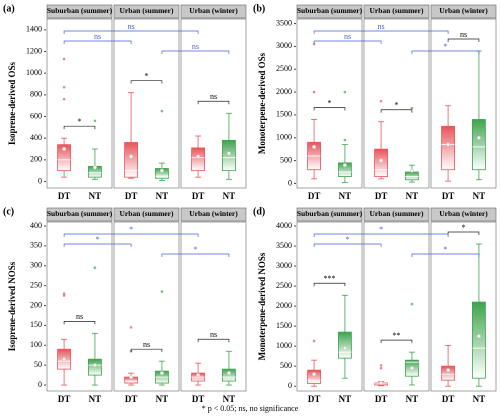 The width and height of the screenshot is (500, 417). What do you see at coordinates (284, 245) in the screenshot?
I see `y-tick-label: 3500` at bounding box center [284, 245].